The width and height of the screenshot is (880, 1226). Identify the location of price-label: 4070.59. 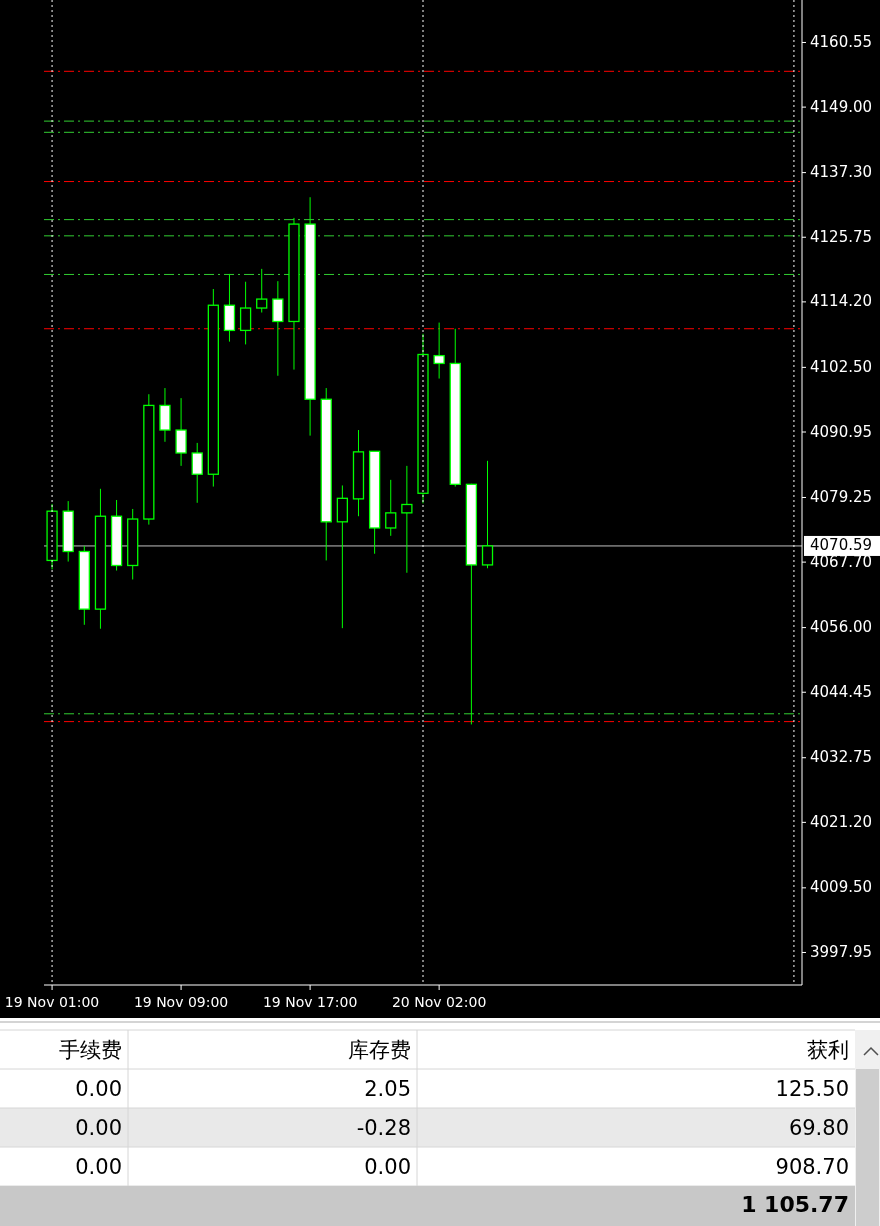
(842, 545).